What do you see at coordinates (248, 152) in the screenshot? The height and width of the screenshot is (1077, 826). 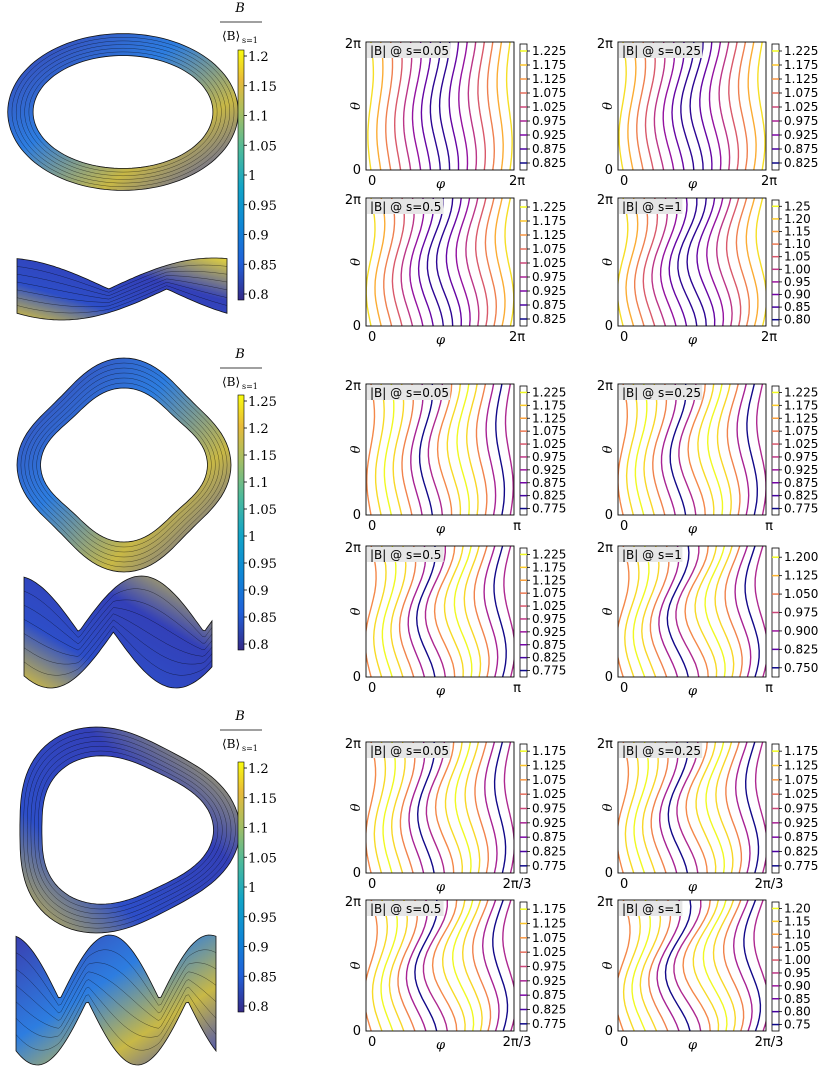 I see `colorbar-3d: B ⟨B⟩ s=1 1.2 1.15 1.1 1.05 1 0.95 0.9 0.85 0.8` at bounding box center [248, 152].